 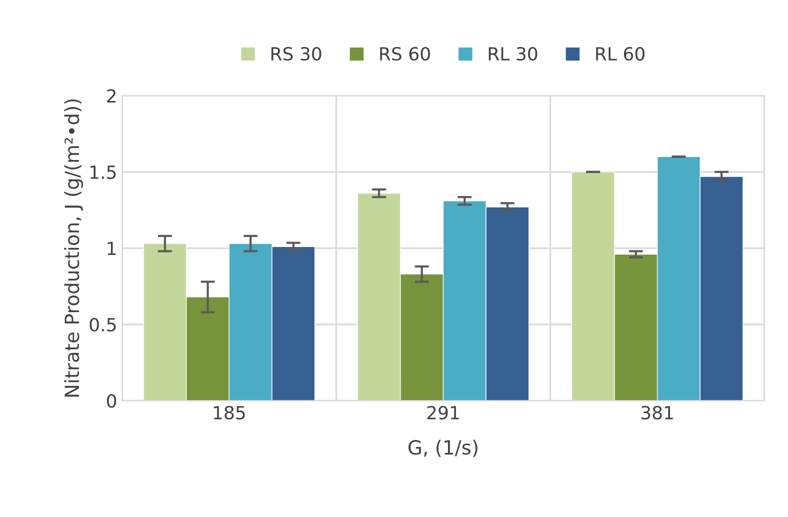 I want to click on legend-label: RS 60, so click(x=405, y=53).